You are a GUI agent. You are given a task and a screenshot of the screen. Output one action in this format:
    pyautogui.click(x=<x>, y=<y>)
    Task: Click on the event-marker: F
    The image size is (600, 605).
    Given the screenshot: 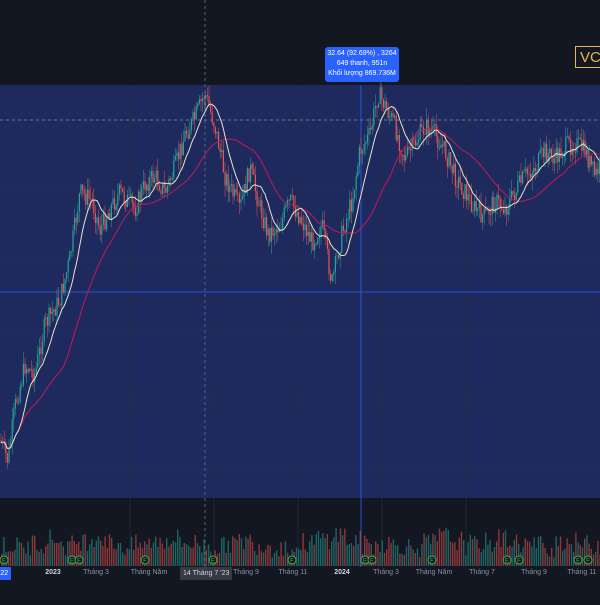 What is the action you would take?
    pyautogui.click(x=292, y=560)
    